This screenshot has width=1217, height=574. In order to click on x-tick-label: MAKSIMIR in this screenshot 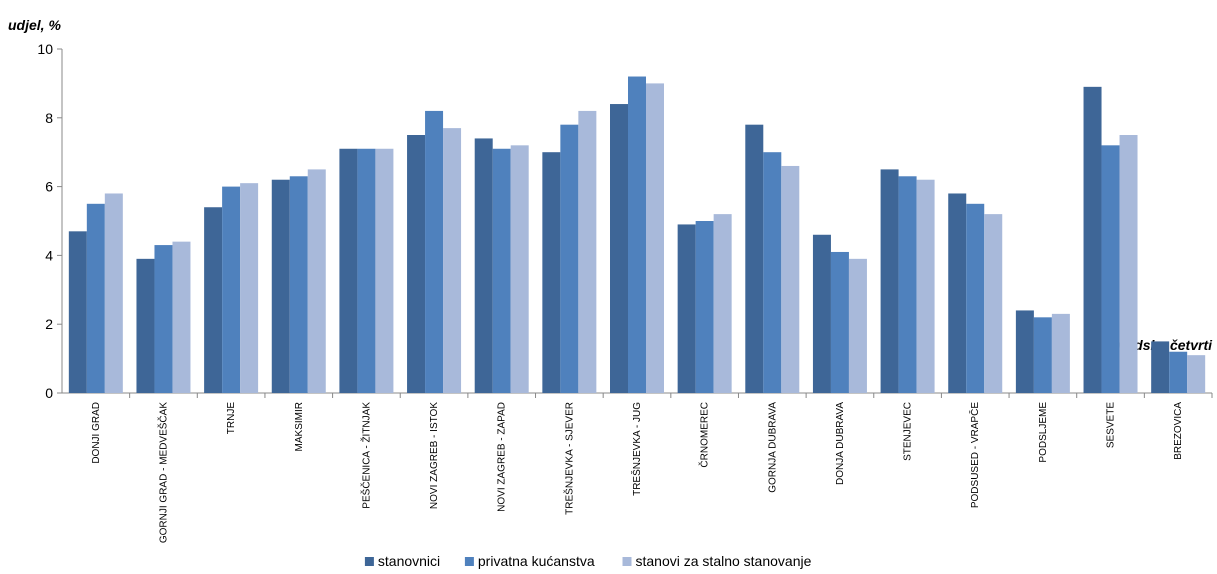, I will do `click(299, 426)`.